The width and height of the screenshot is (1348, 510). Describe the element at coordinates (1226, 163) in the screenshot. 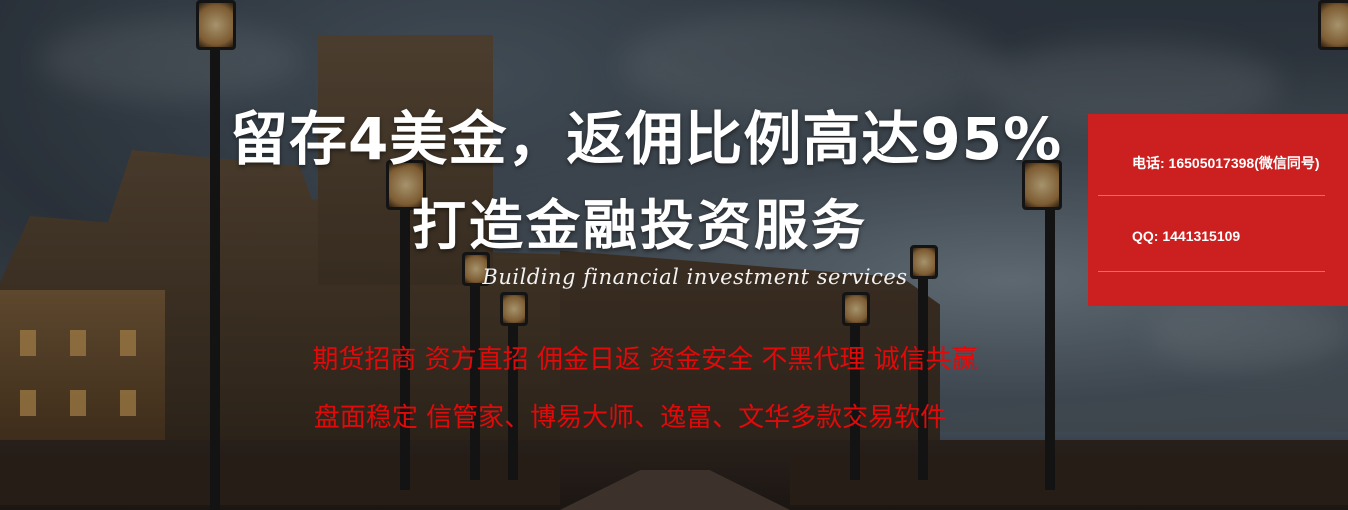

I see `contact-phone-text: 电话: 16505017398(微信同号)` at that location.